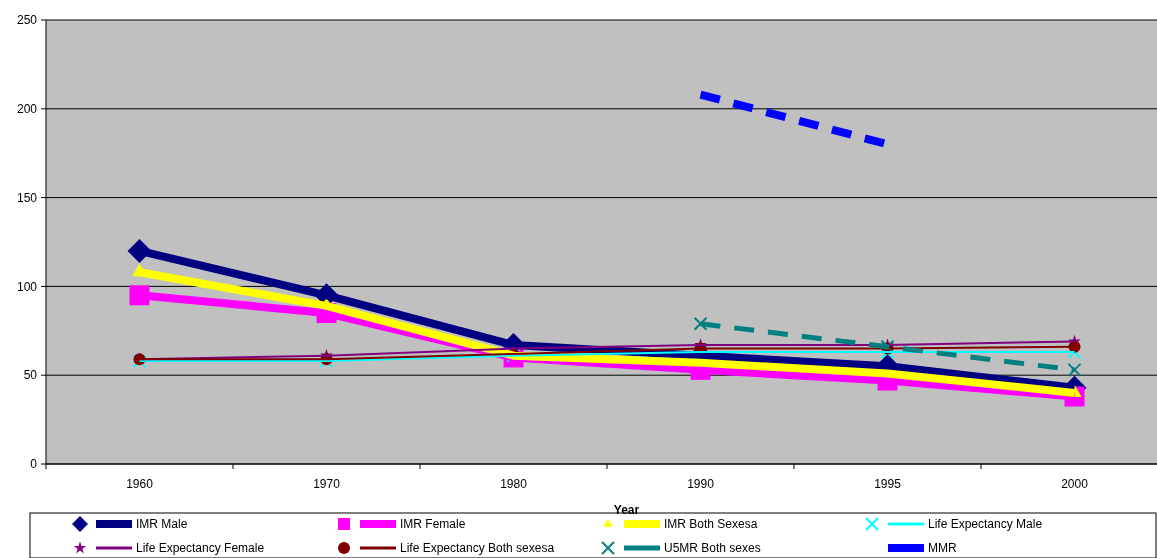 This screenshot has width=1157, height=558. Describe the element at coordinates (985, 524) in the screenshot. I see `legend-label: Life Expectancy Male` at that location.